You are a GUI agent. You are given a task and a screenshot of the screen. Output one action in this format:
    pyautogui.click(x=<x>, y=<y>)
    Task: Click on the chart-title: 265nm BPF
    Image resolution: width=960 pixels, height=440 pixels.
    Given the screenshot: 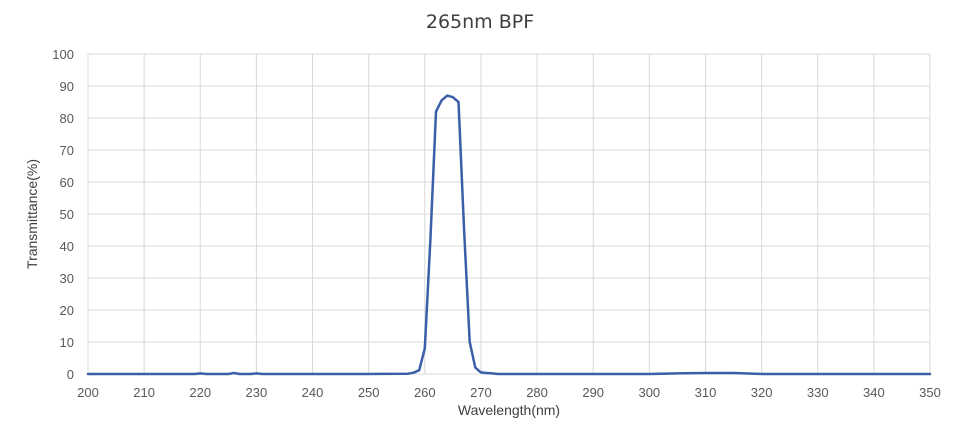 What is the action you would take?
    pyautogui.click(x=480, y=22)
    